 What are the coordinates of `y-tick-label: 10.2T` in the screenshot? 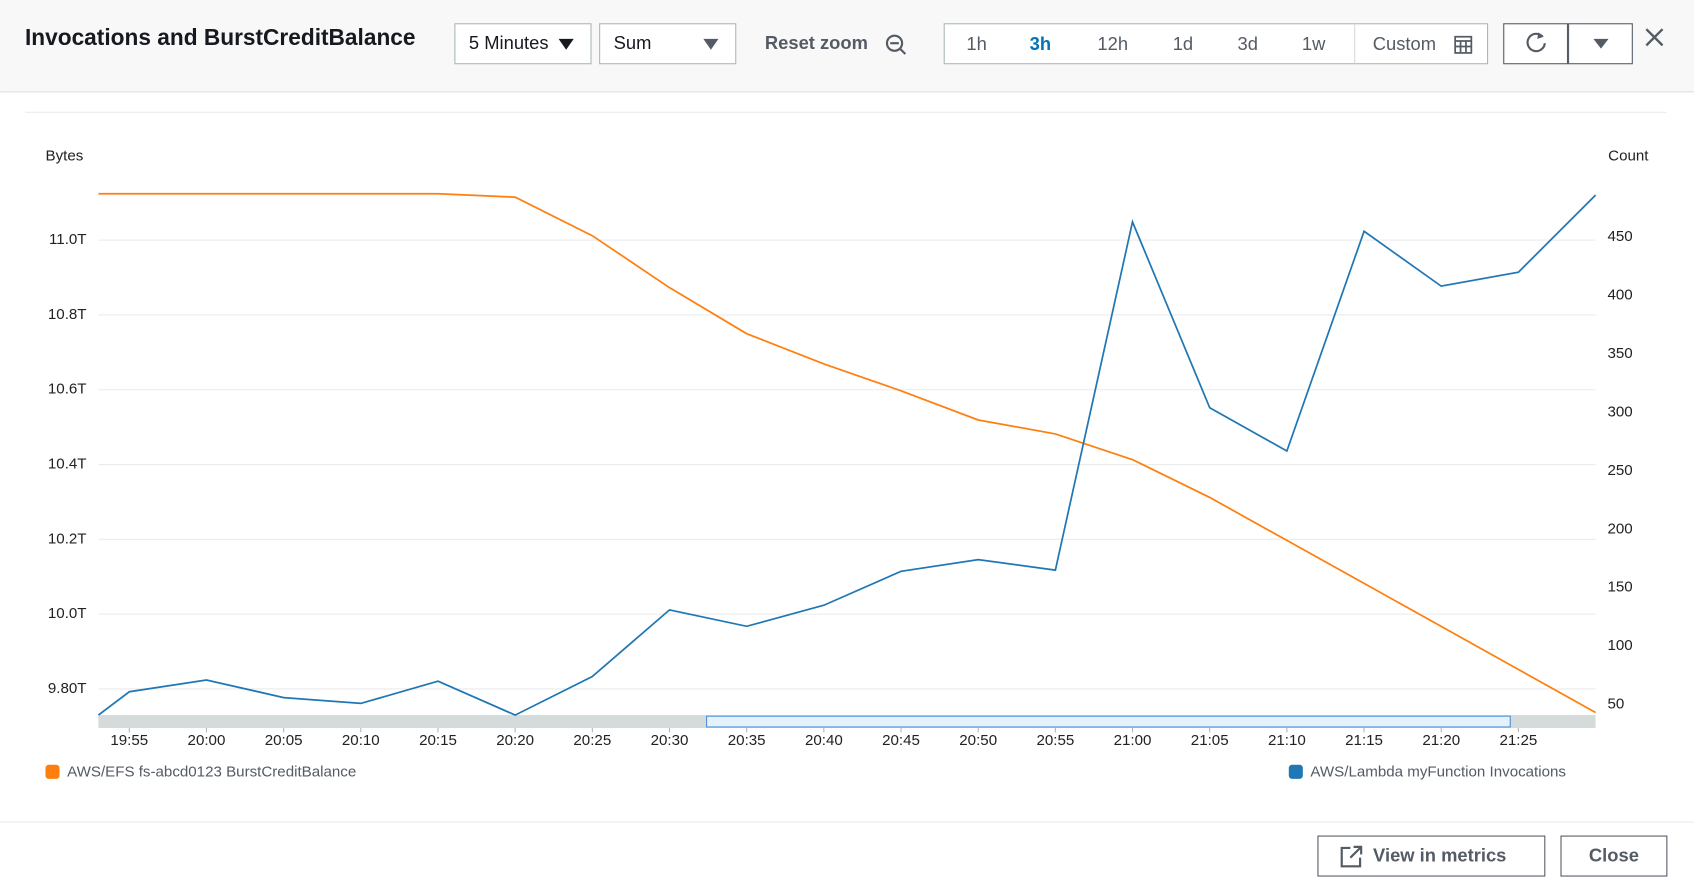 It's located at (67, 538).